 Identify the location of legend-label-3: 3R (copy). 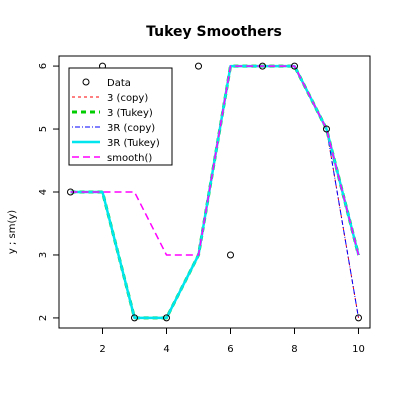
(131, 128).